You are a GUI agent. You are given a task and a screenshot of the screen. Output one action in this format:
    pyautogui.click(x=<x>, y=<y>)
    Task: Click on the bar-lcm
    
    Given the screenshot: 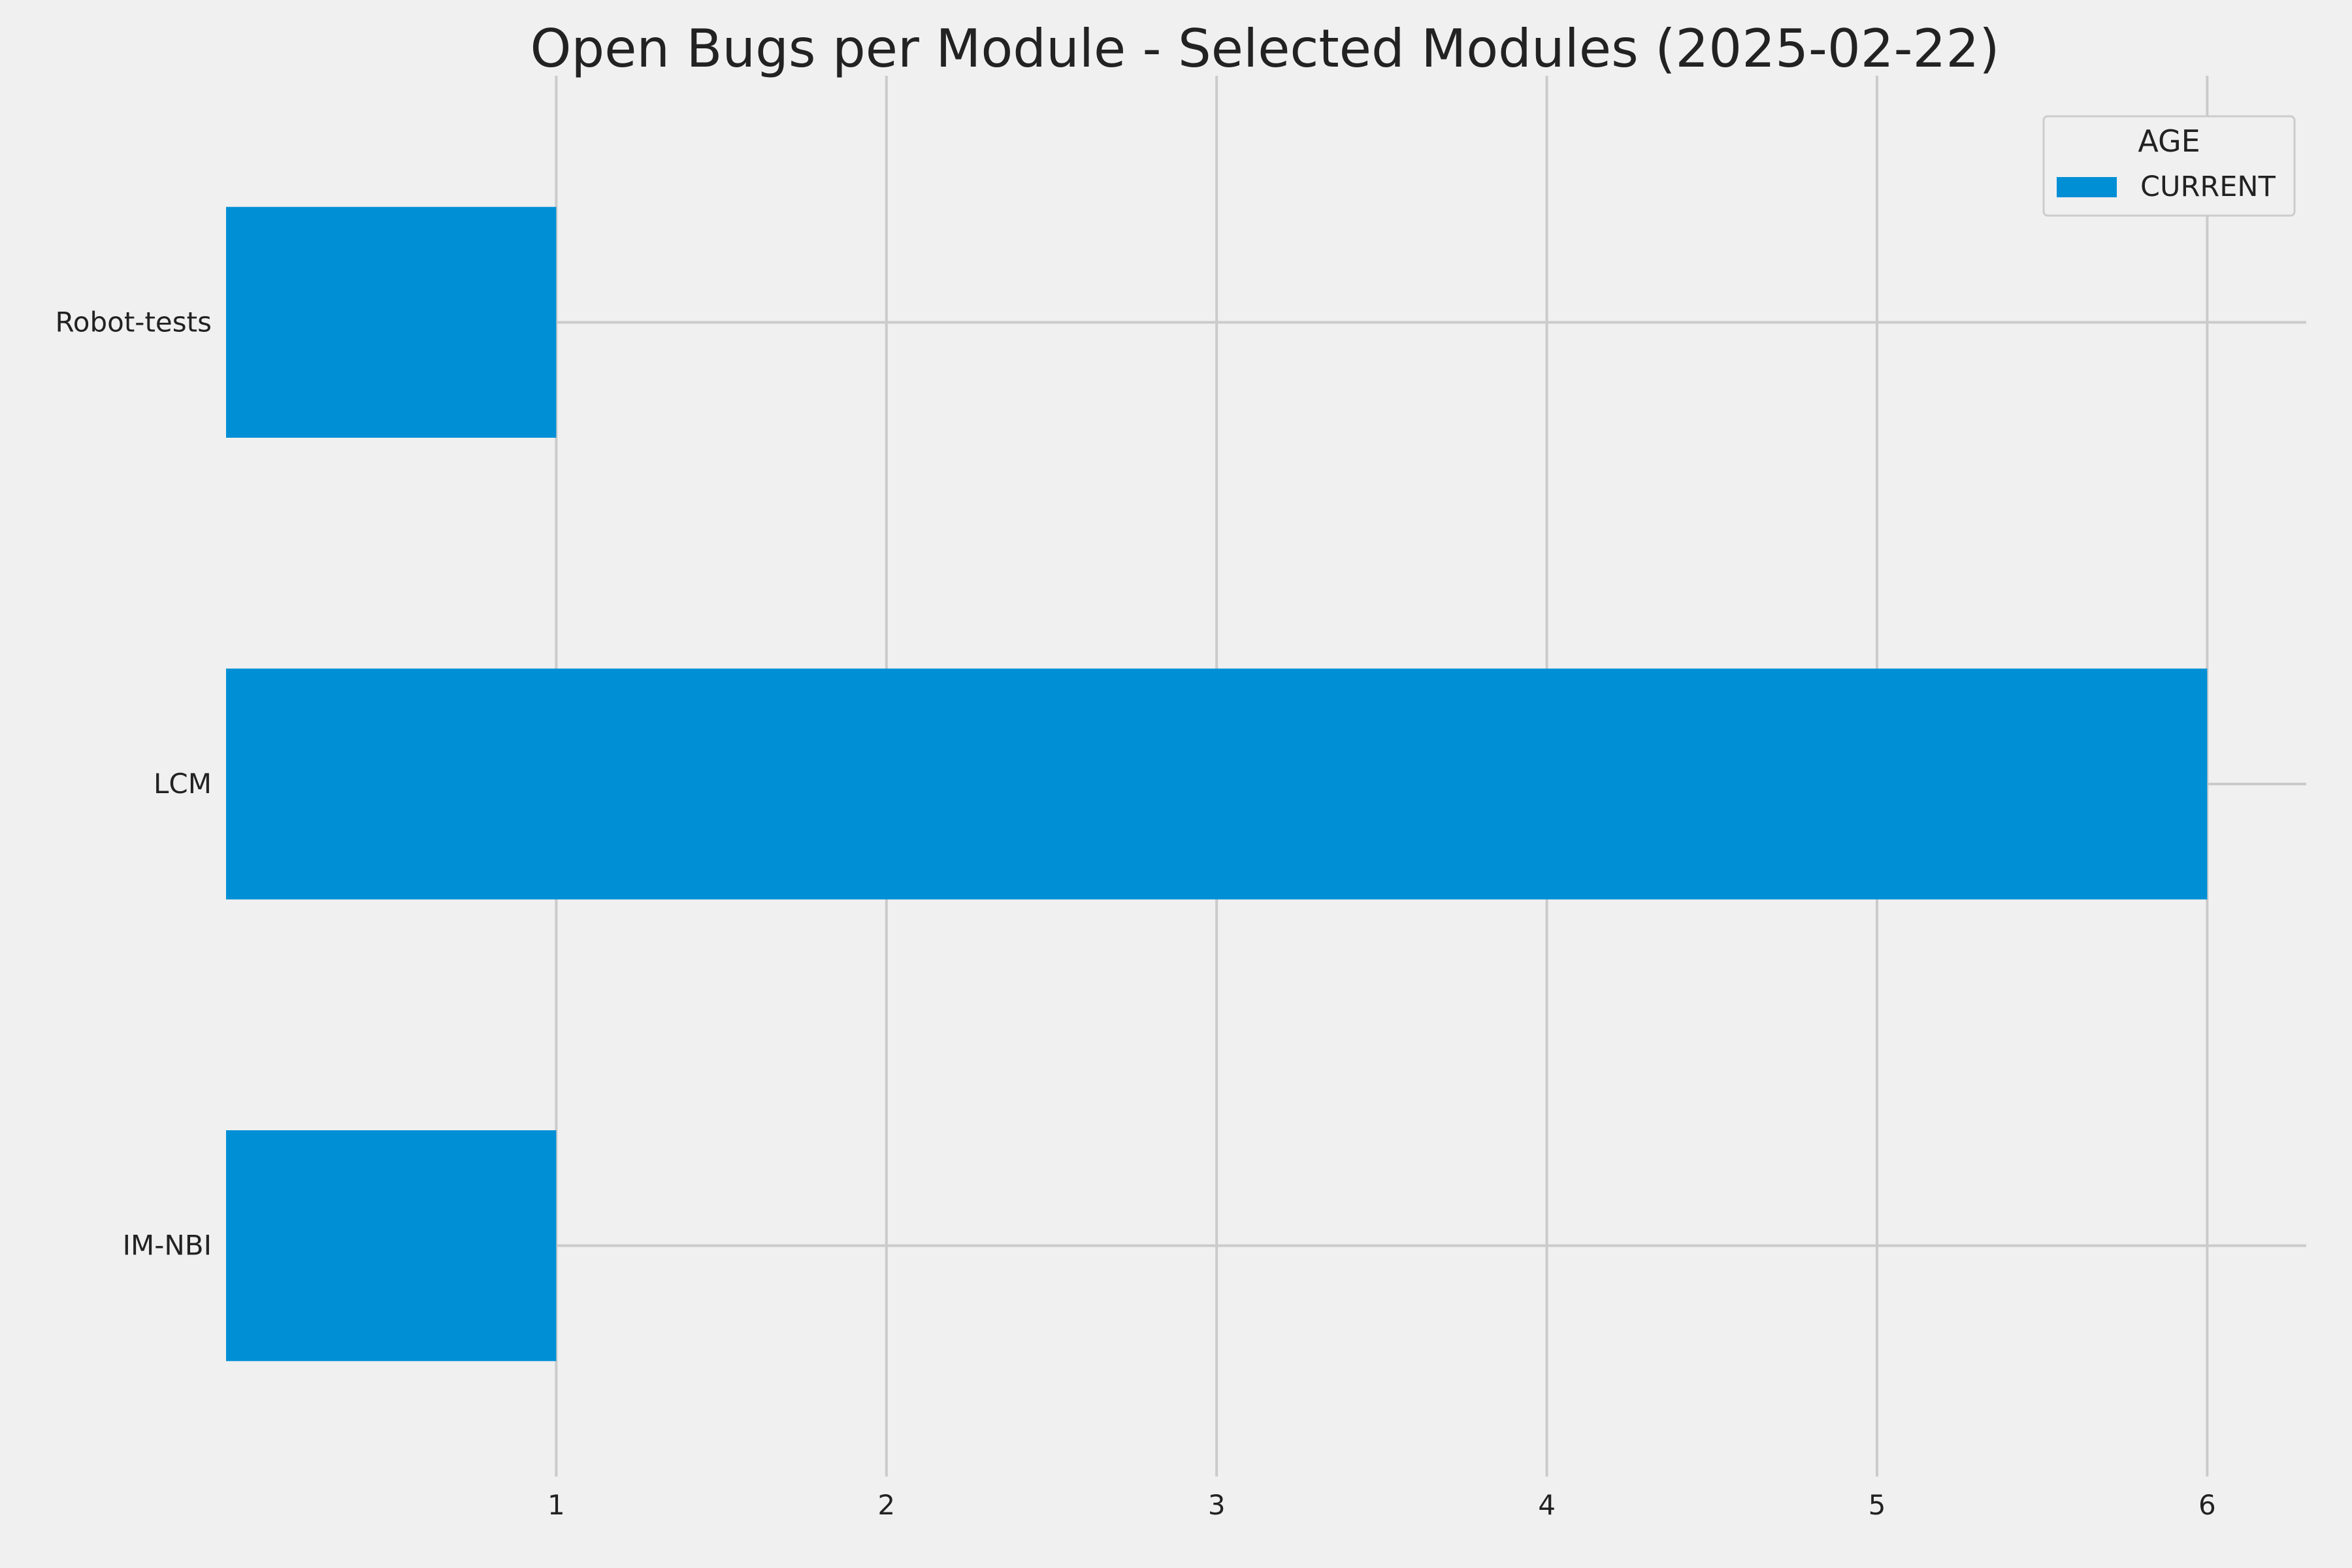 What is the action you would take?
    pyautogui.click(x=1217, y=784)
    